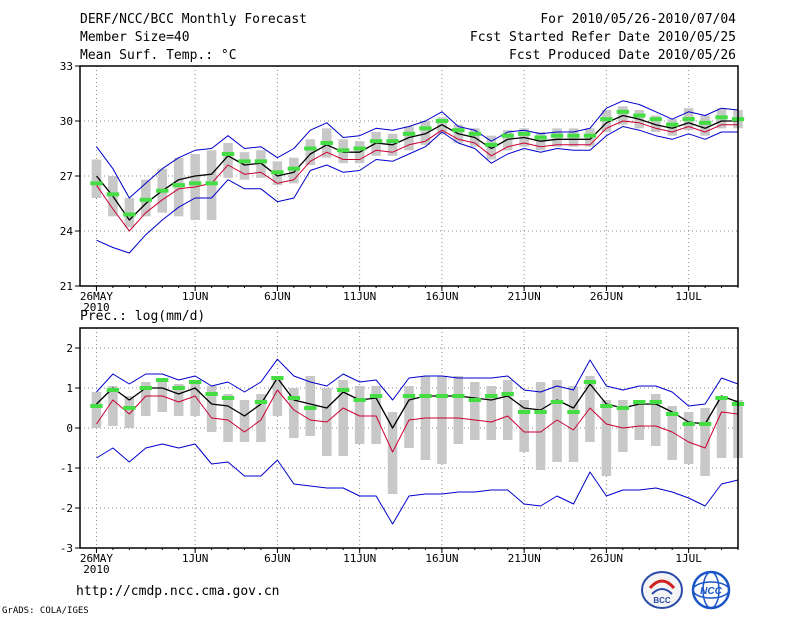  I want to click on precip-ytick-label: -1, so click(66, 468).